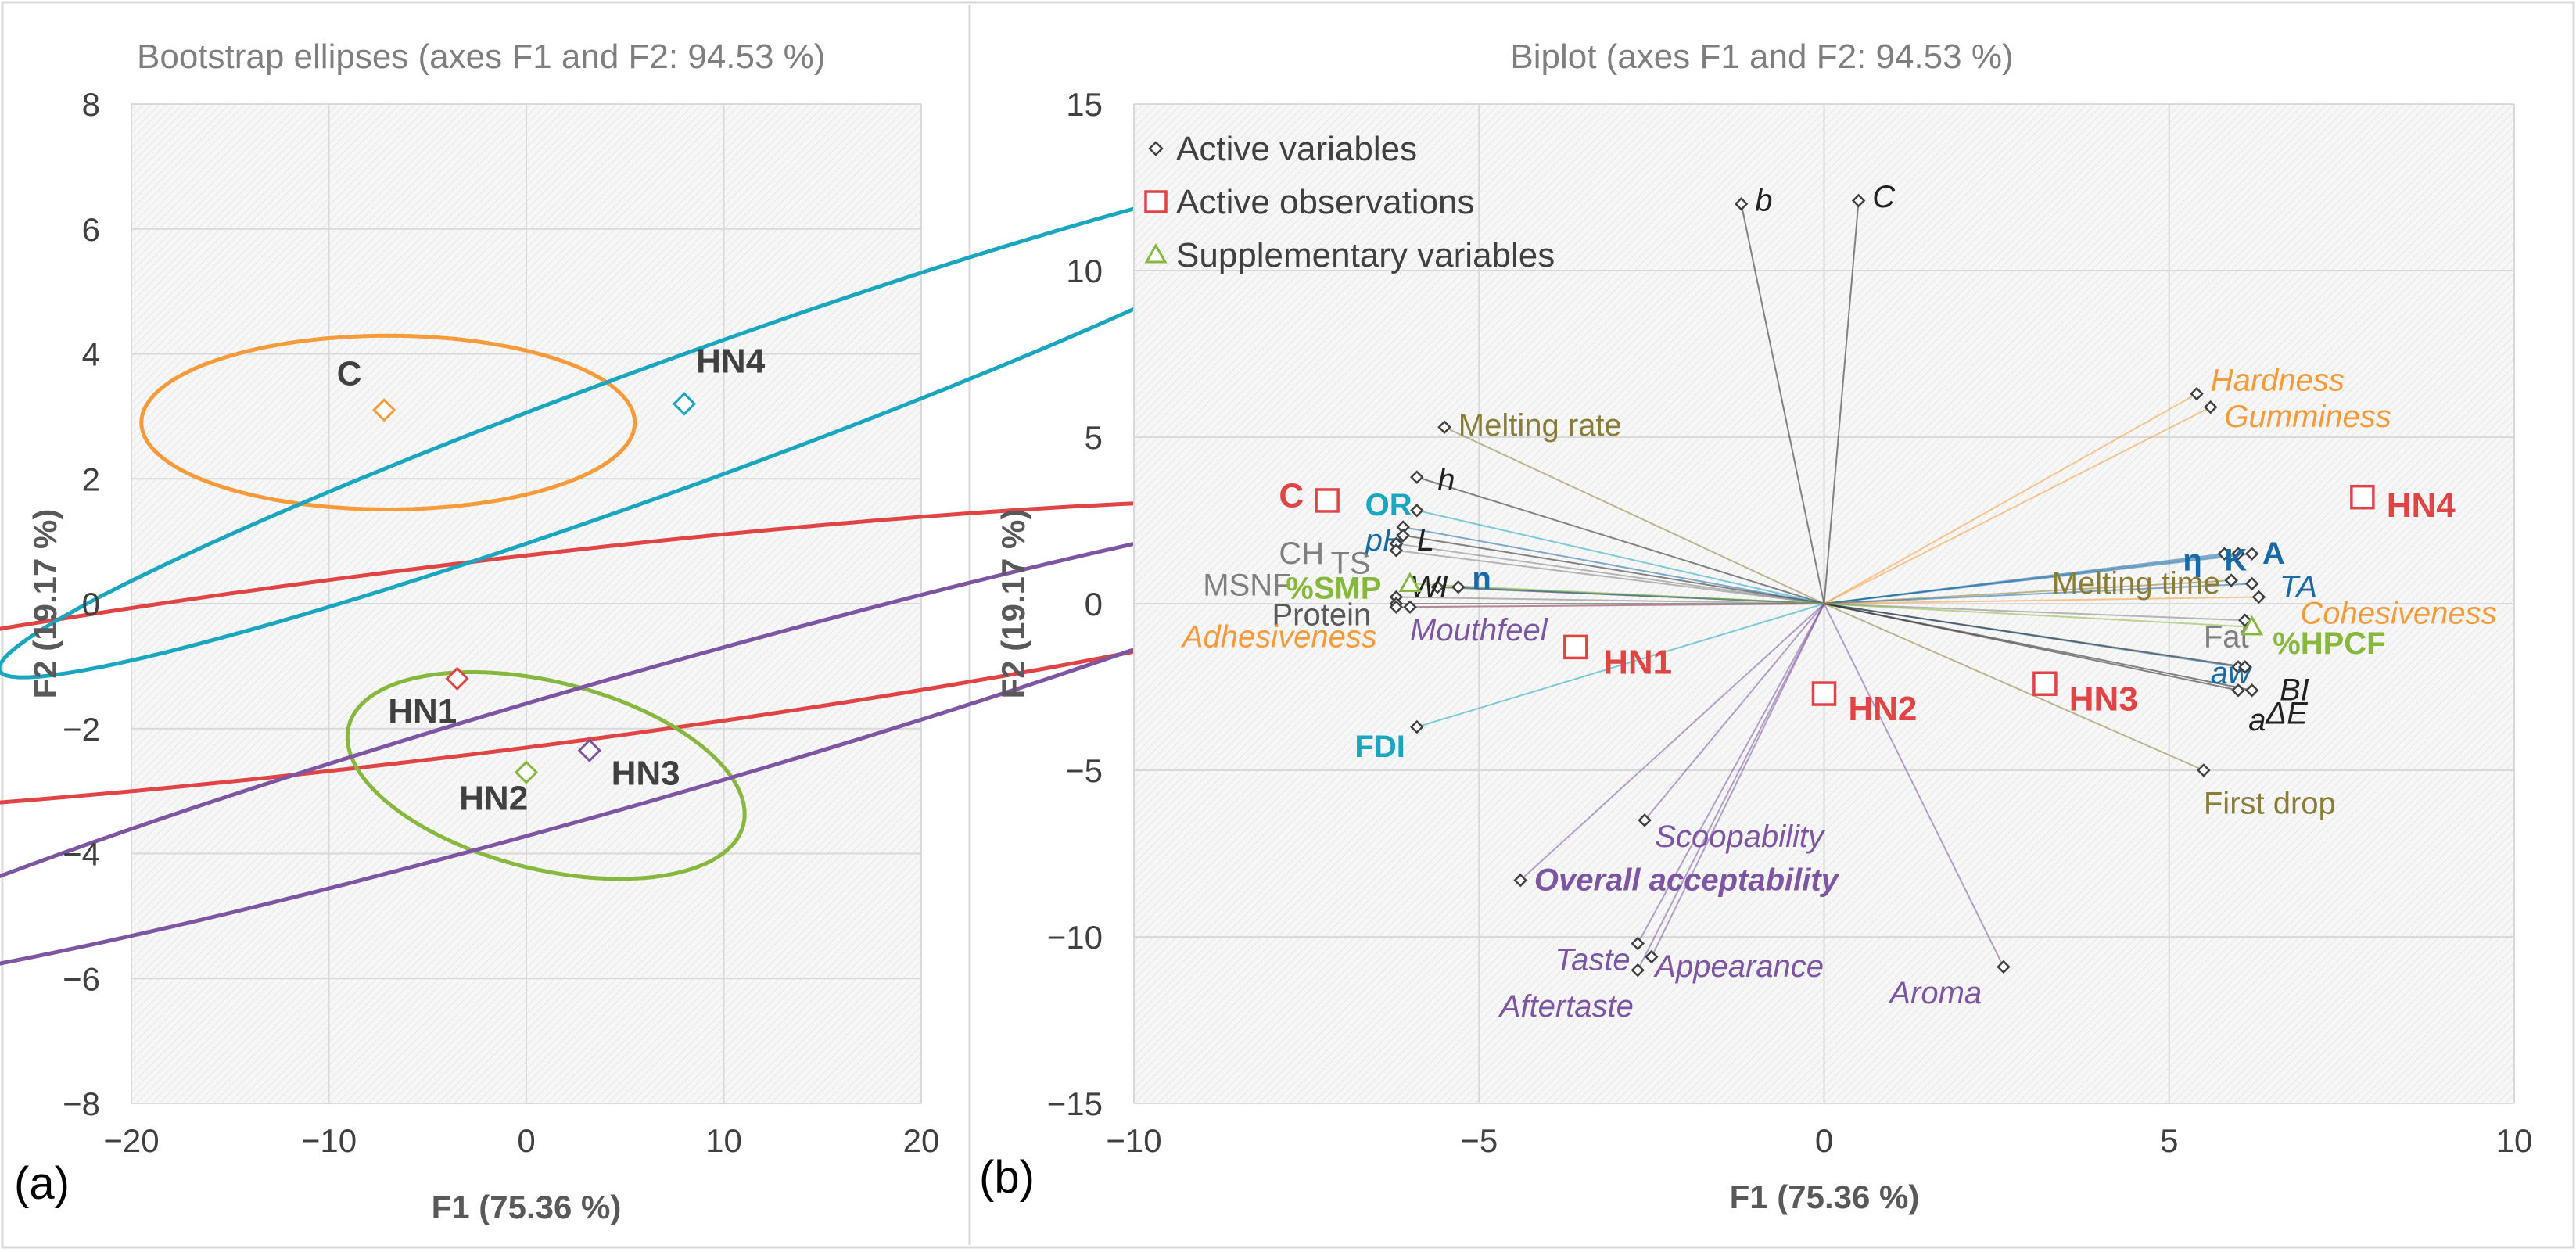 This screenshot has width=2576, height=1252. What do you see at coordinates (131, 1141) in the screenshot?
I see `x-tick-label: −20` at bounding box center [131, 1141].